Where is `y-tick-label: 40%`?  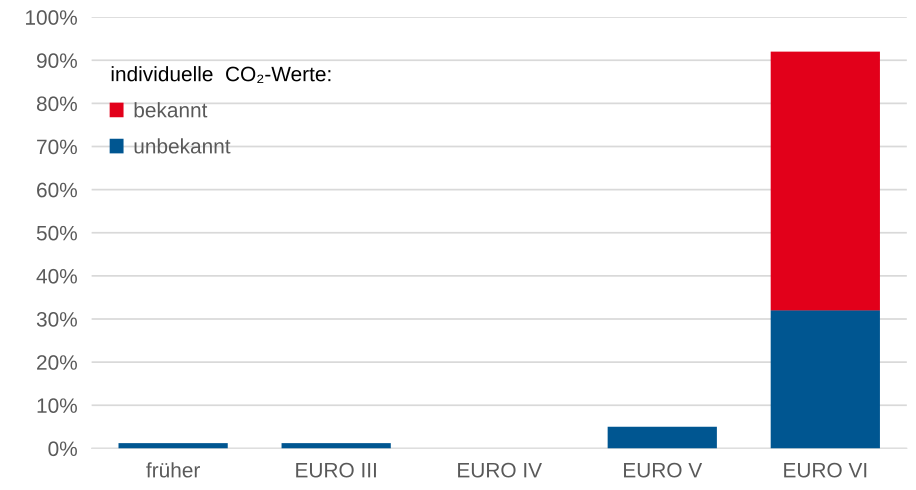
y-tick-label: 40% is located at coordinates (56, 276).